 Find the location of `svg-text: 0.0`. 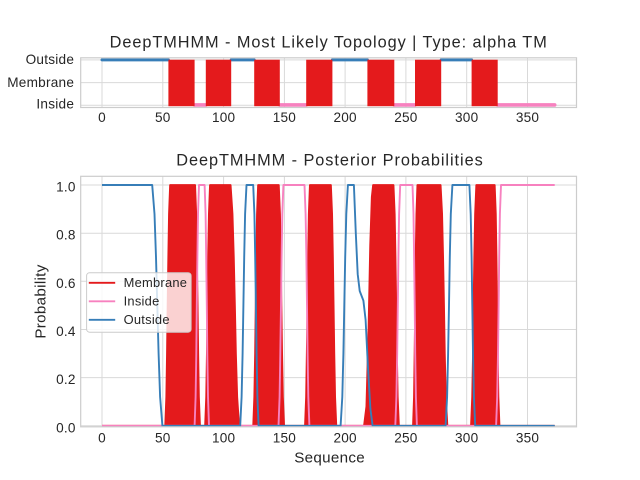

svg-text: 0.0 is located at coordinates (66, 427).